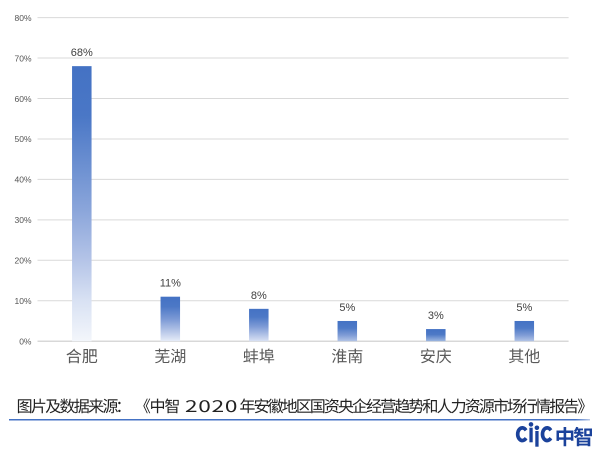 The image size is (600, 457). I want to click on svg-text: 50%, so click(22, 139).